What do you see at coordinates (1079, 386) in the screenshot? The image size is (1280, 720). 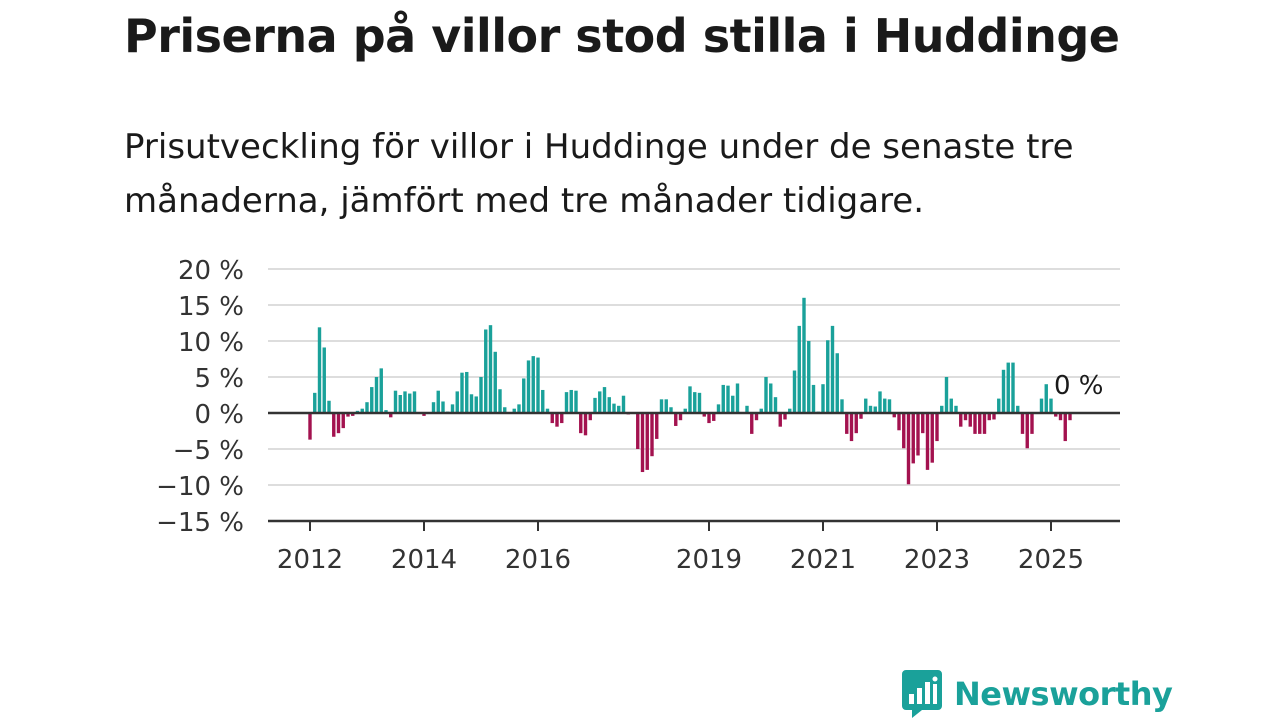 I see `data-labels: 0 %` at bounding box center [1079, 386].